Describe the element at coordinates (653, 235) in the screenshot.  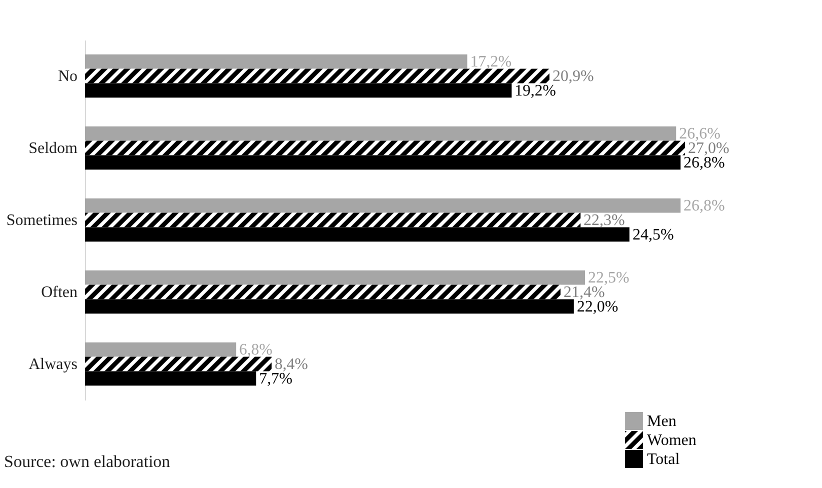
I see `data-label: 24,5%` at that location.